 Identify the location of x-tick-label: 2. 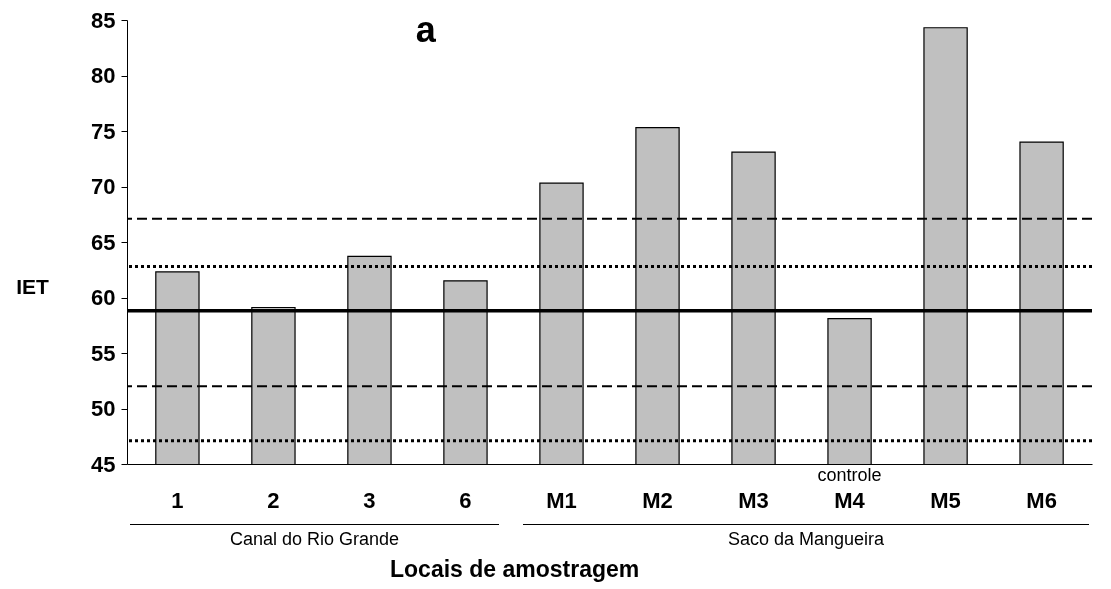
(273, 500).